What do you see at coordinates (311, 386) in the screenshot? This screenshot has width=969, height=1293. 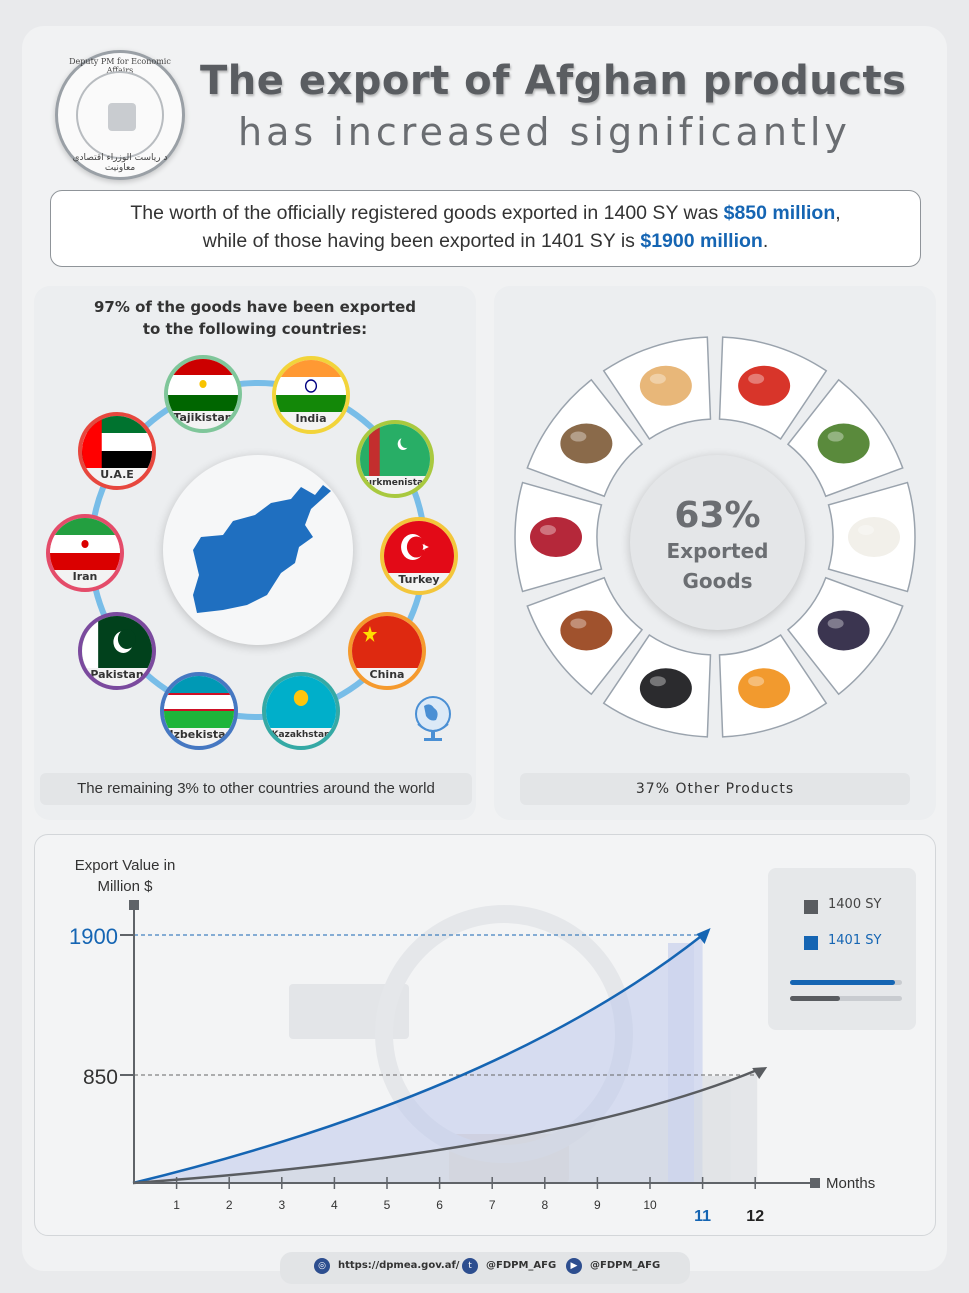 I see `india-flag-icon` at bounding box center [311, 386].